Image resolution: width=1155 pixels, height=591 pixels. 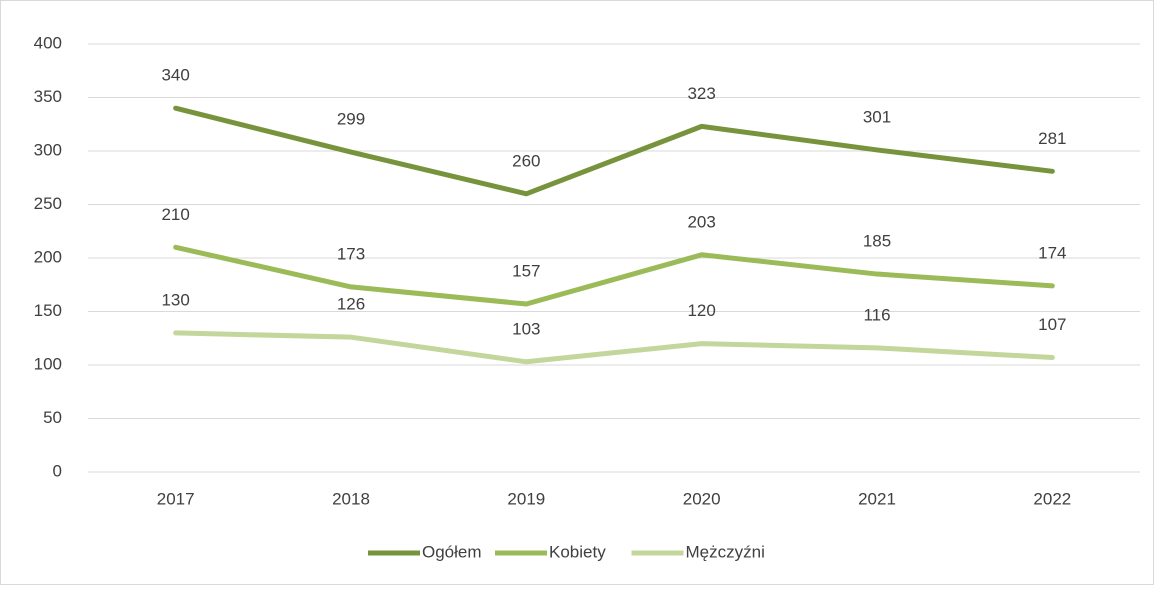 What do you see at coordinates (701, 221) in the screenshot?
I see `data-label: 203` at bounding box center [701, 221].